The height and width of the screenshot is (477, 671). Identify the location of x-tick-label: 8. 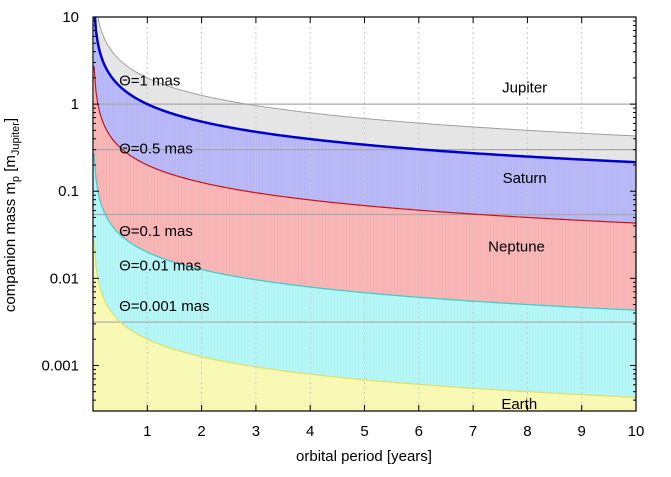
(527, 431).